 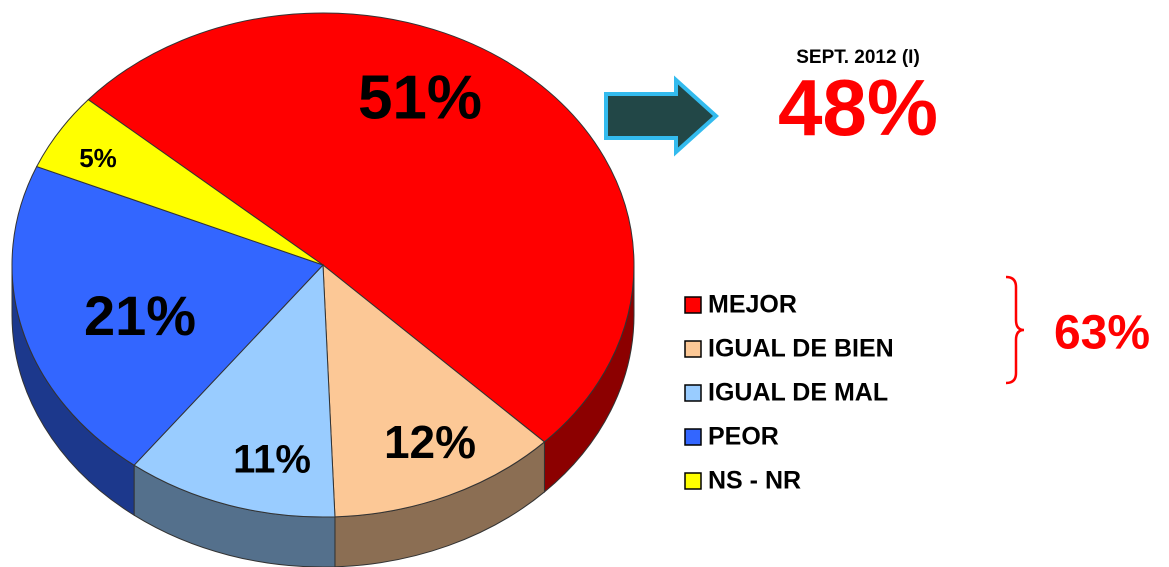 What do you see at coordinates (858, 107) in the screenshot?
I see `previous-value: 48%` at bounding box center [858, 107].